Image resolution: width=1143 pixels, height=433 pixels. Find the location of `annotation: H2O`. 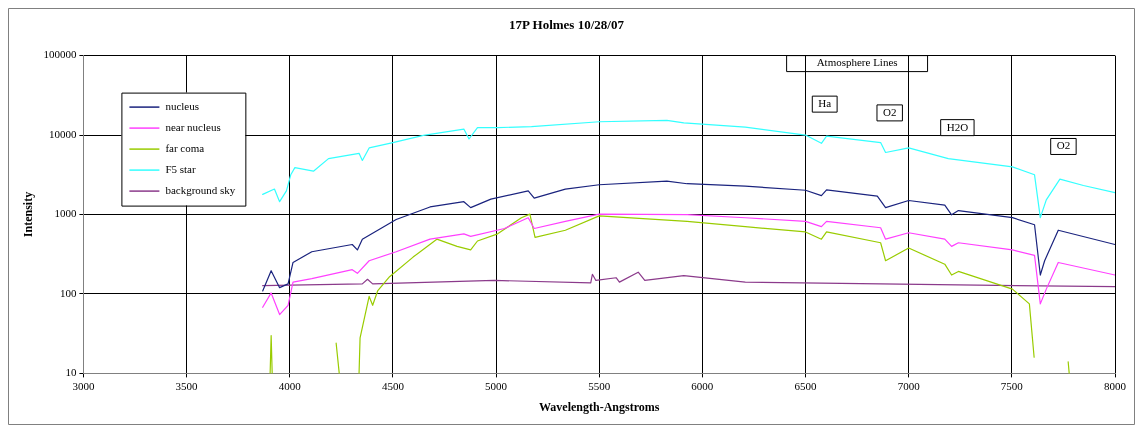

annotation: H2O is located at coordinates (957, 126).